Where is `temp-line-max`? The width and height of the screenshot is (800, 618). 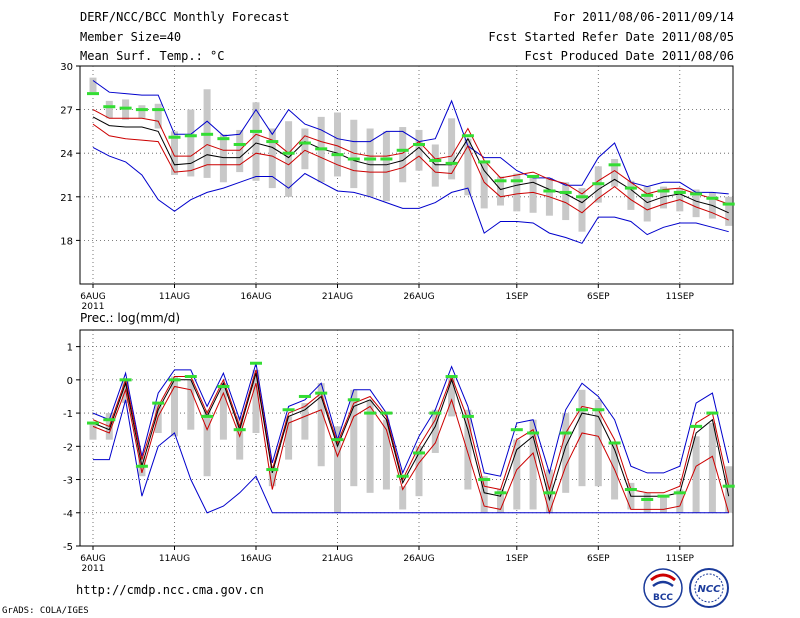 temp-line-max is located at coordinates (410, 137).